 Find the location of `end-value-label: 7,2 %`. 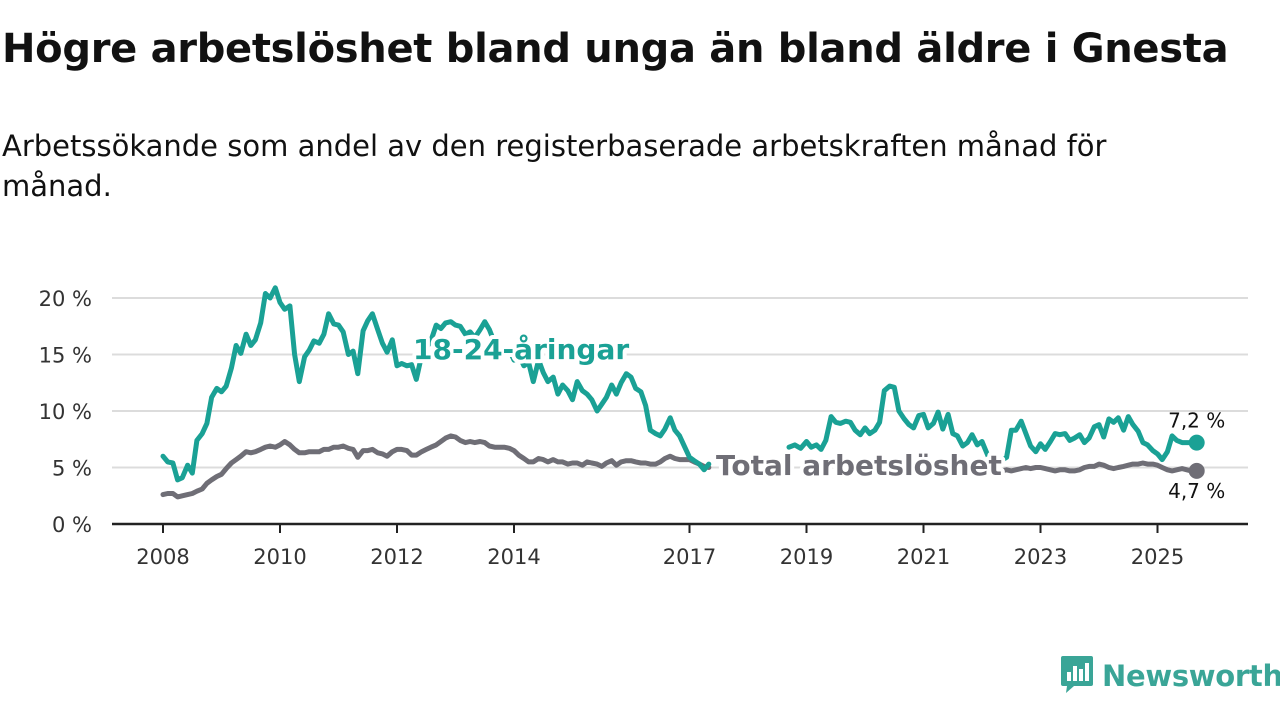

end-value-label: 7,2 % is located at coordinates (1196, 421).